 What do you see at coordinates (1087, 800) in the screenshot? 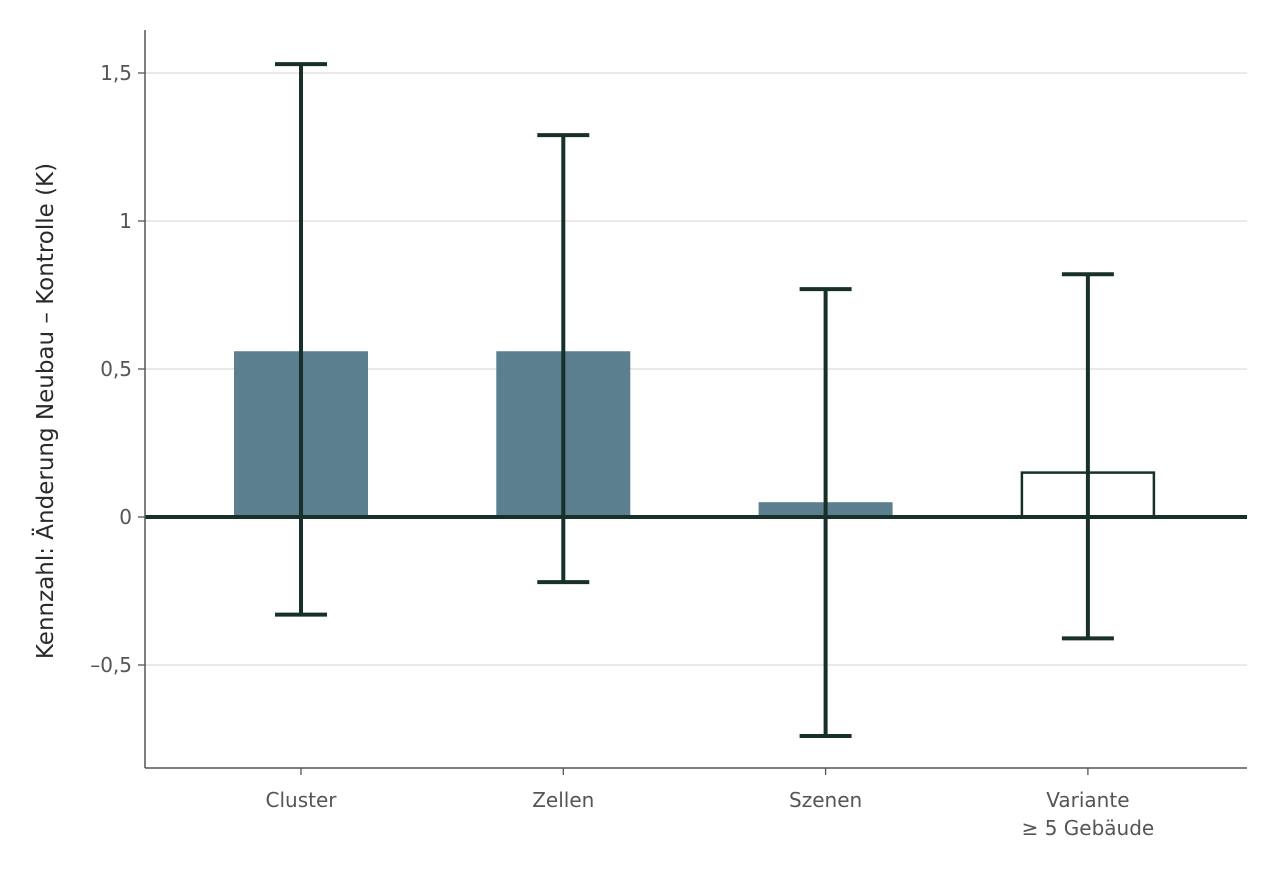
I see `x-category-label: Variante` at bounding box center [1087, 800].